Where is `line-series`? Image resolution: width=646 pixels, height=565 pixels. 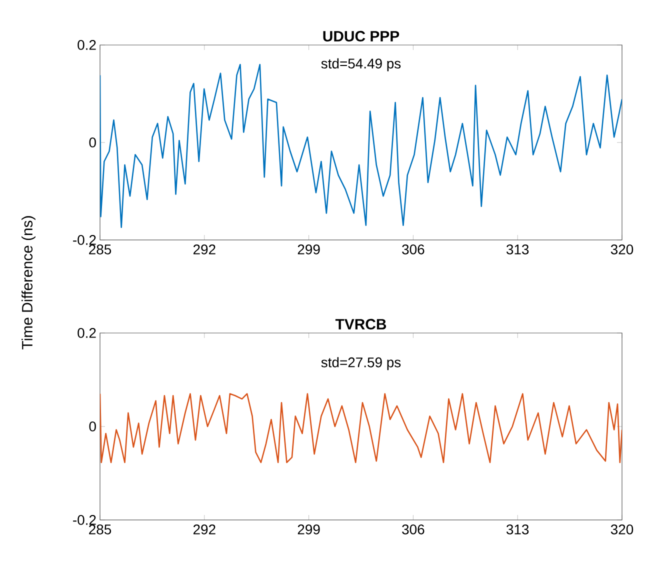 line-series is located at coordinates (361, 428).